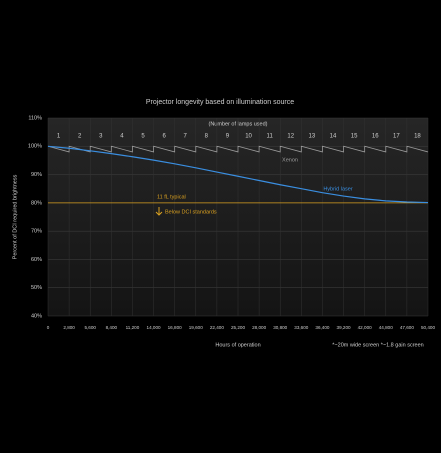 The width and height of the screenshot is (441, 453). Describe the element at coordinates (280, 327) in the screenshot. I see `x-tick-label: 30,800` at that location.